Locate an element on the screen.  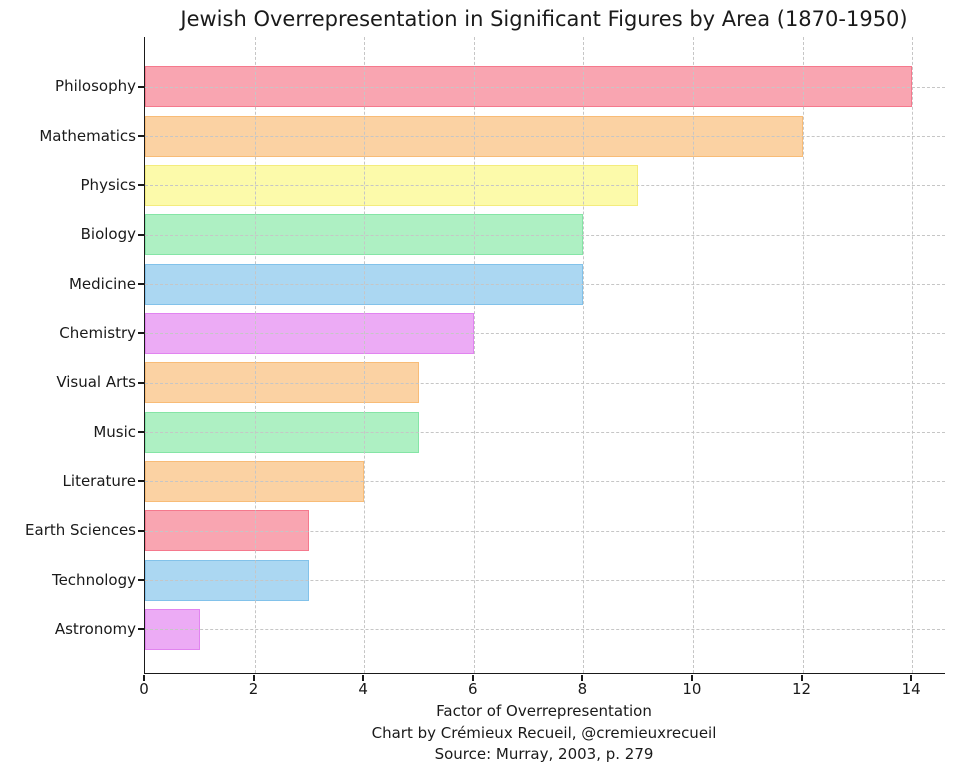
y-axis-label-literature: Literature is located at coordinates (99, 480).